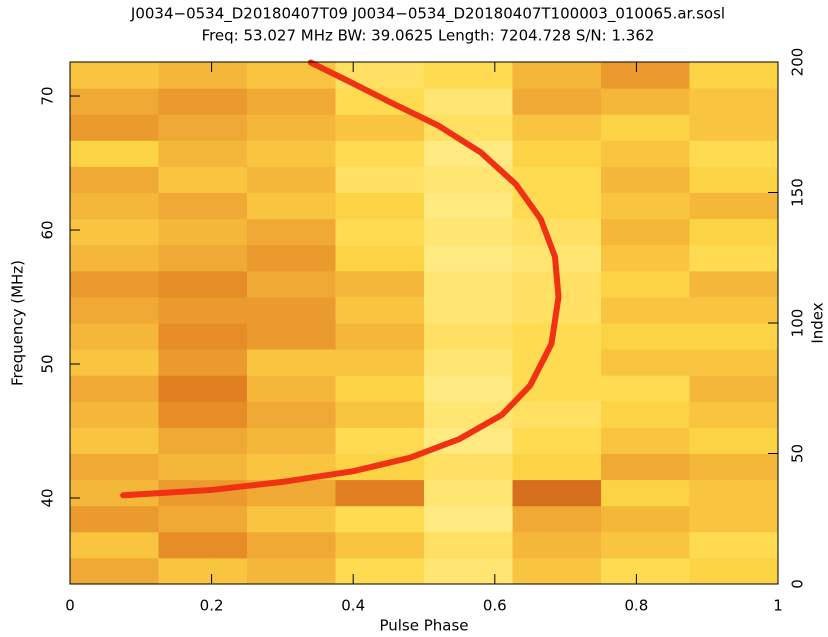 The height and width of the screenshot is (637, 828). I want to click on y2-tick-label: 100, so click(798, 323).